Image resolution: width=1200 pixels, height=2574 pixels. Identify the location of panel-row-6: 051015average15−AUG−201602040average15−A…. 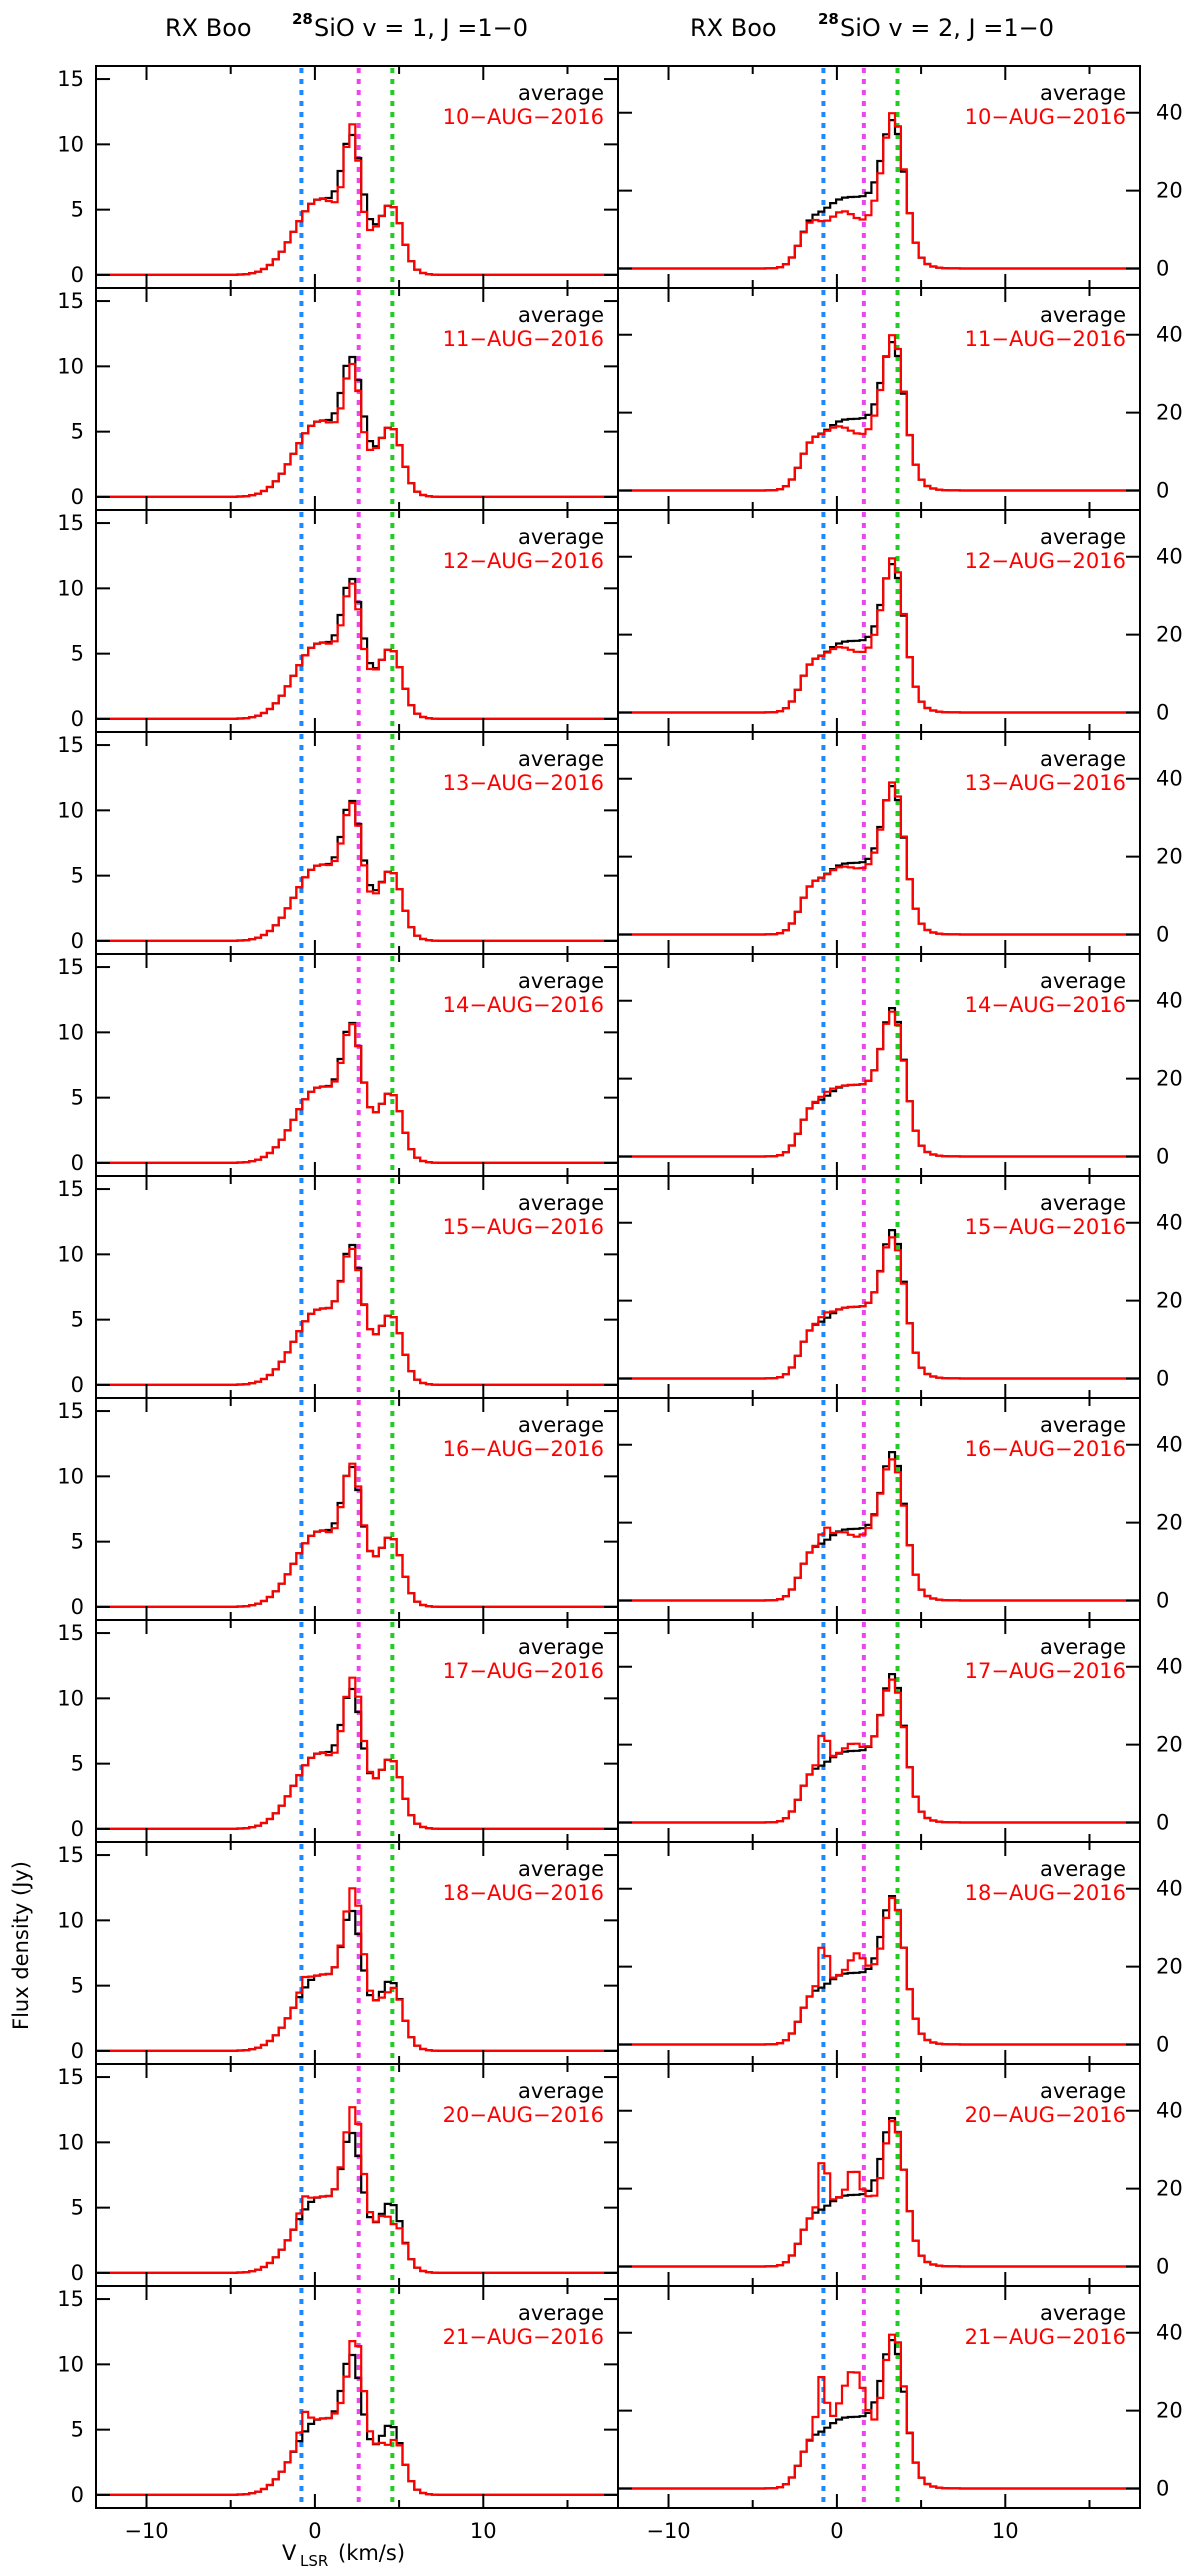
(620, 1287).